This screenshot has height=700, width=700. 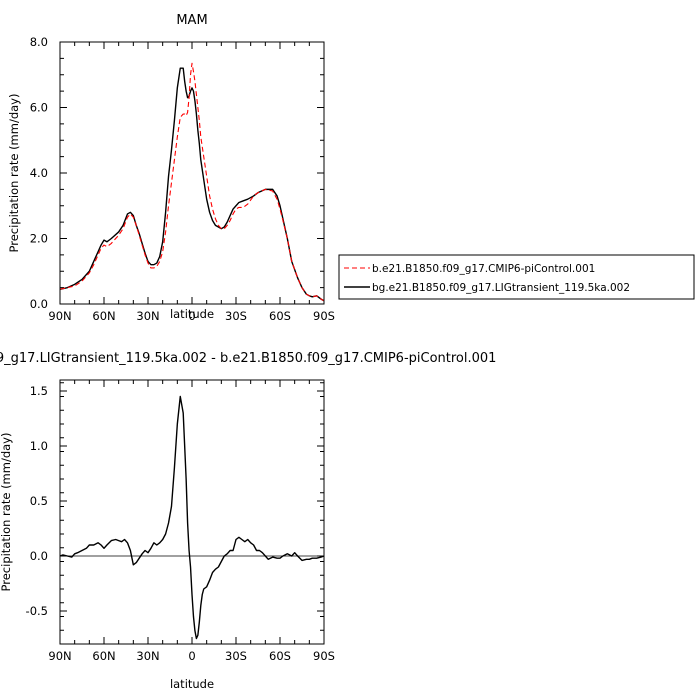 I want to click on plot-frame-top, so click(x=192, y=173).